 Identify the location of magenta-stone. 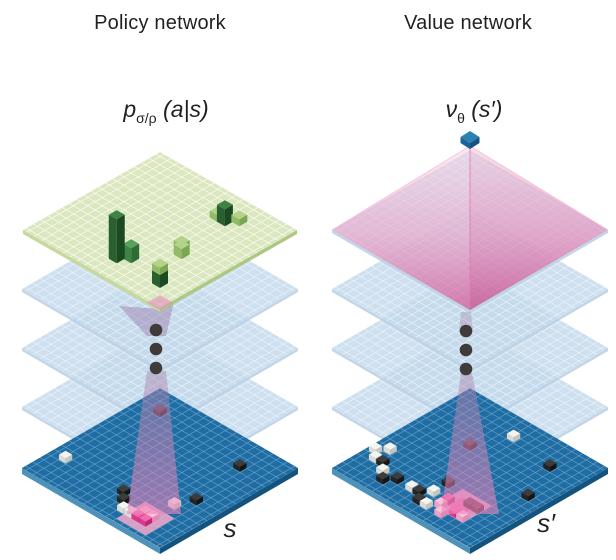
(145, 520).